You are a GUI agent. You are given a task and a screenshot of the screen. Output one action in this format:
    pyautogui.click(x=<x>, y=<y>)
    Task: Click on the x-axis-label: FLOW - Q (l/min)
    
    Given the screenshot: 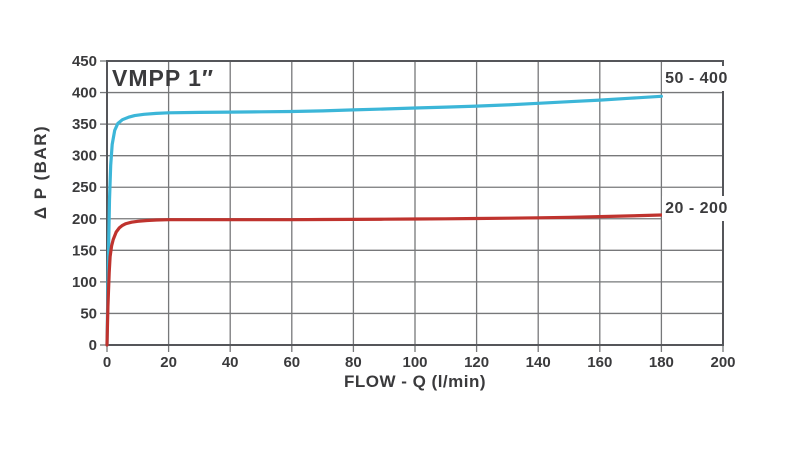 What is the action you would take?
    pyautogui.click(x=415, y=381)
    